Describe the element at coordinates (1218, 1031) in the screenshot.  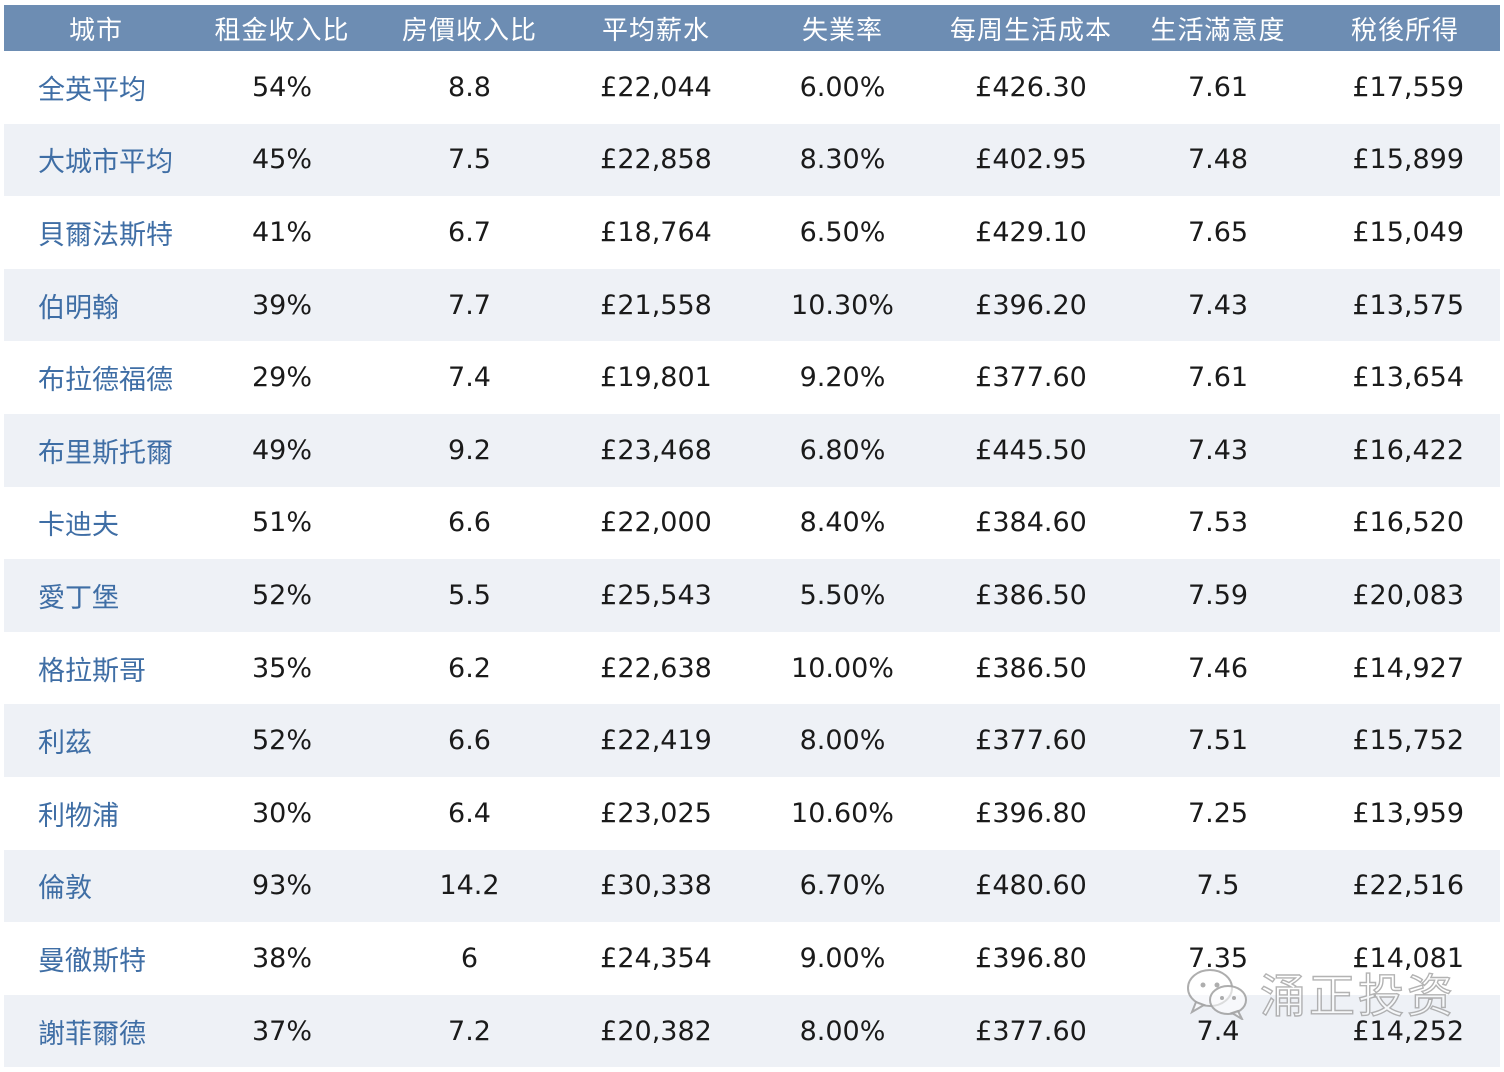
I see `life-satisfaction-cell: 7.4` at that location.